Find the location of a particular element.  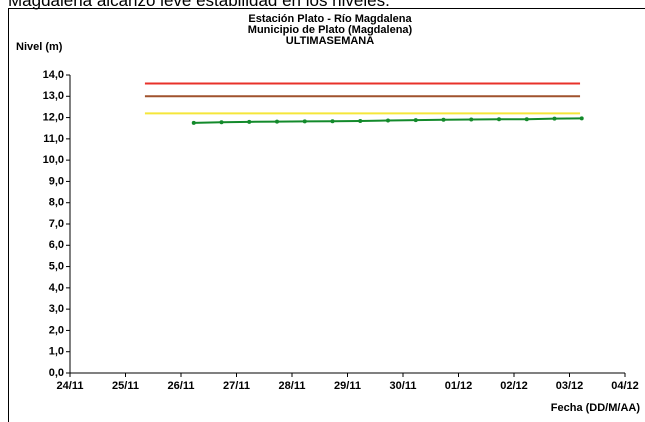

y-tick-label: 14,0 is located at coordinates (53, 75).